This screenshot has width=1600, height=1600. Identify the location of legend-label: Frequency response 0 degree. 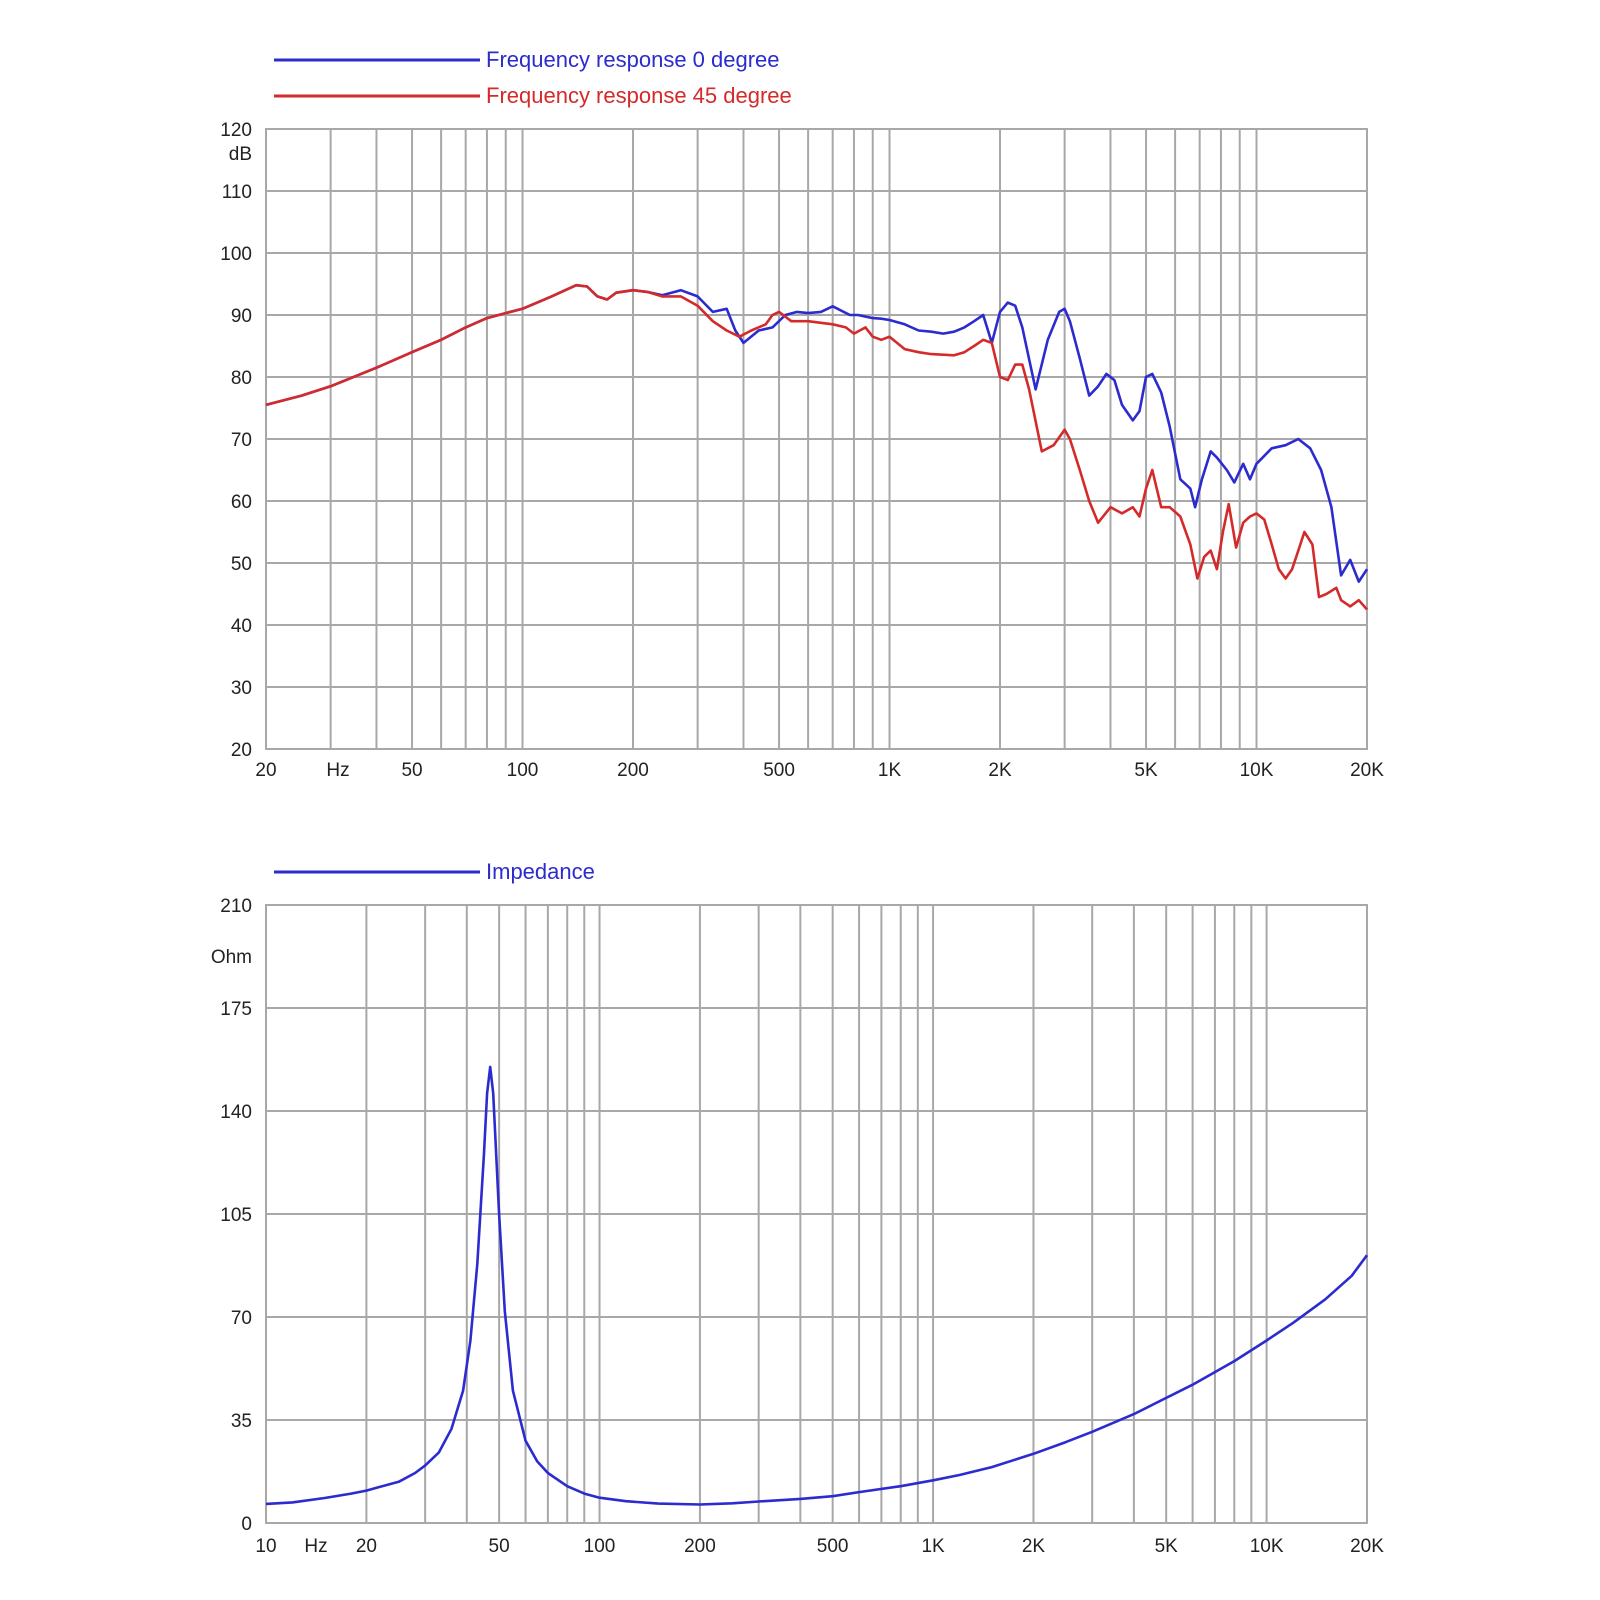
(633, 59).